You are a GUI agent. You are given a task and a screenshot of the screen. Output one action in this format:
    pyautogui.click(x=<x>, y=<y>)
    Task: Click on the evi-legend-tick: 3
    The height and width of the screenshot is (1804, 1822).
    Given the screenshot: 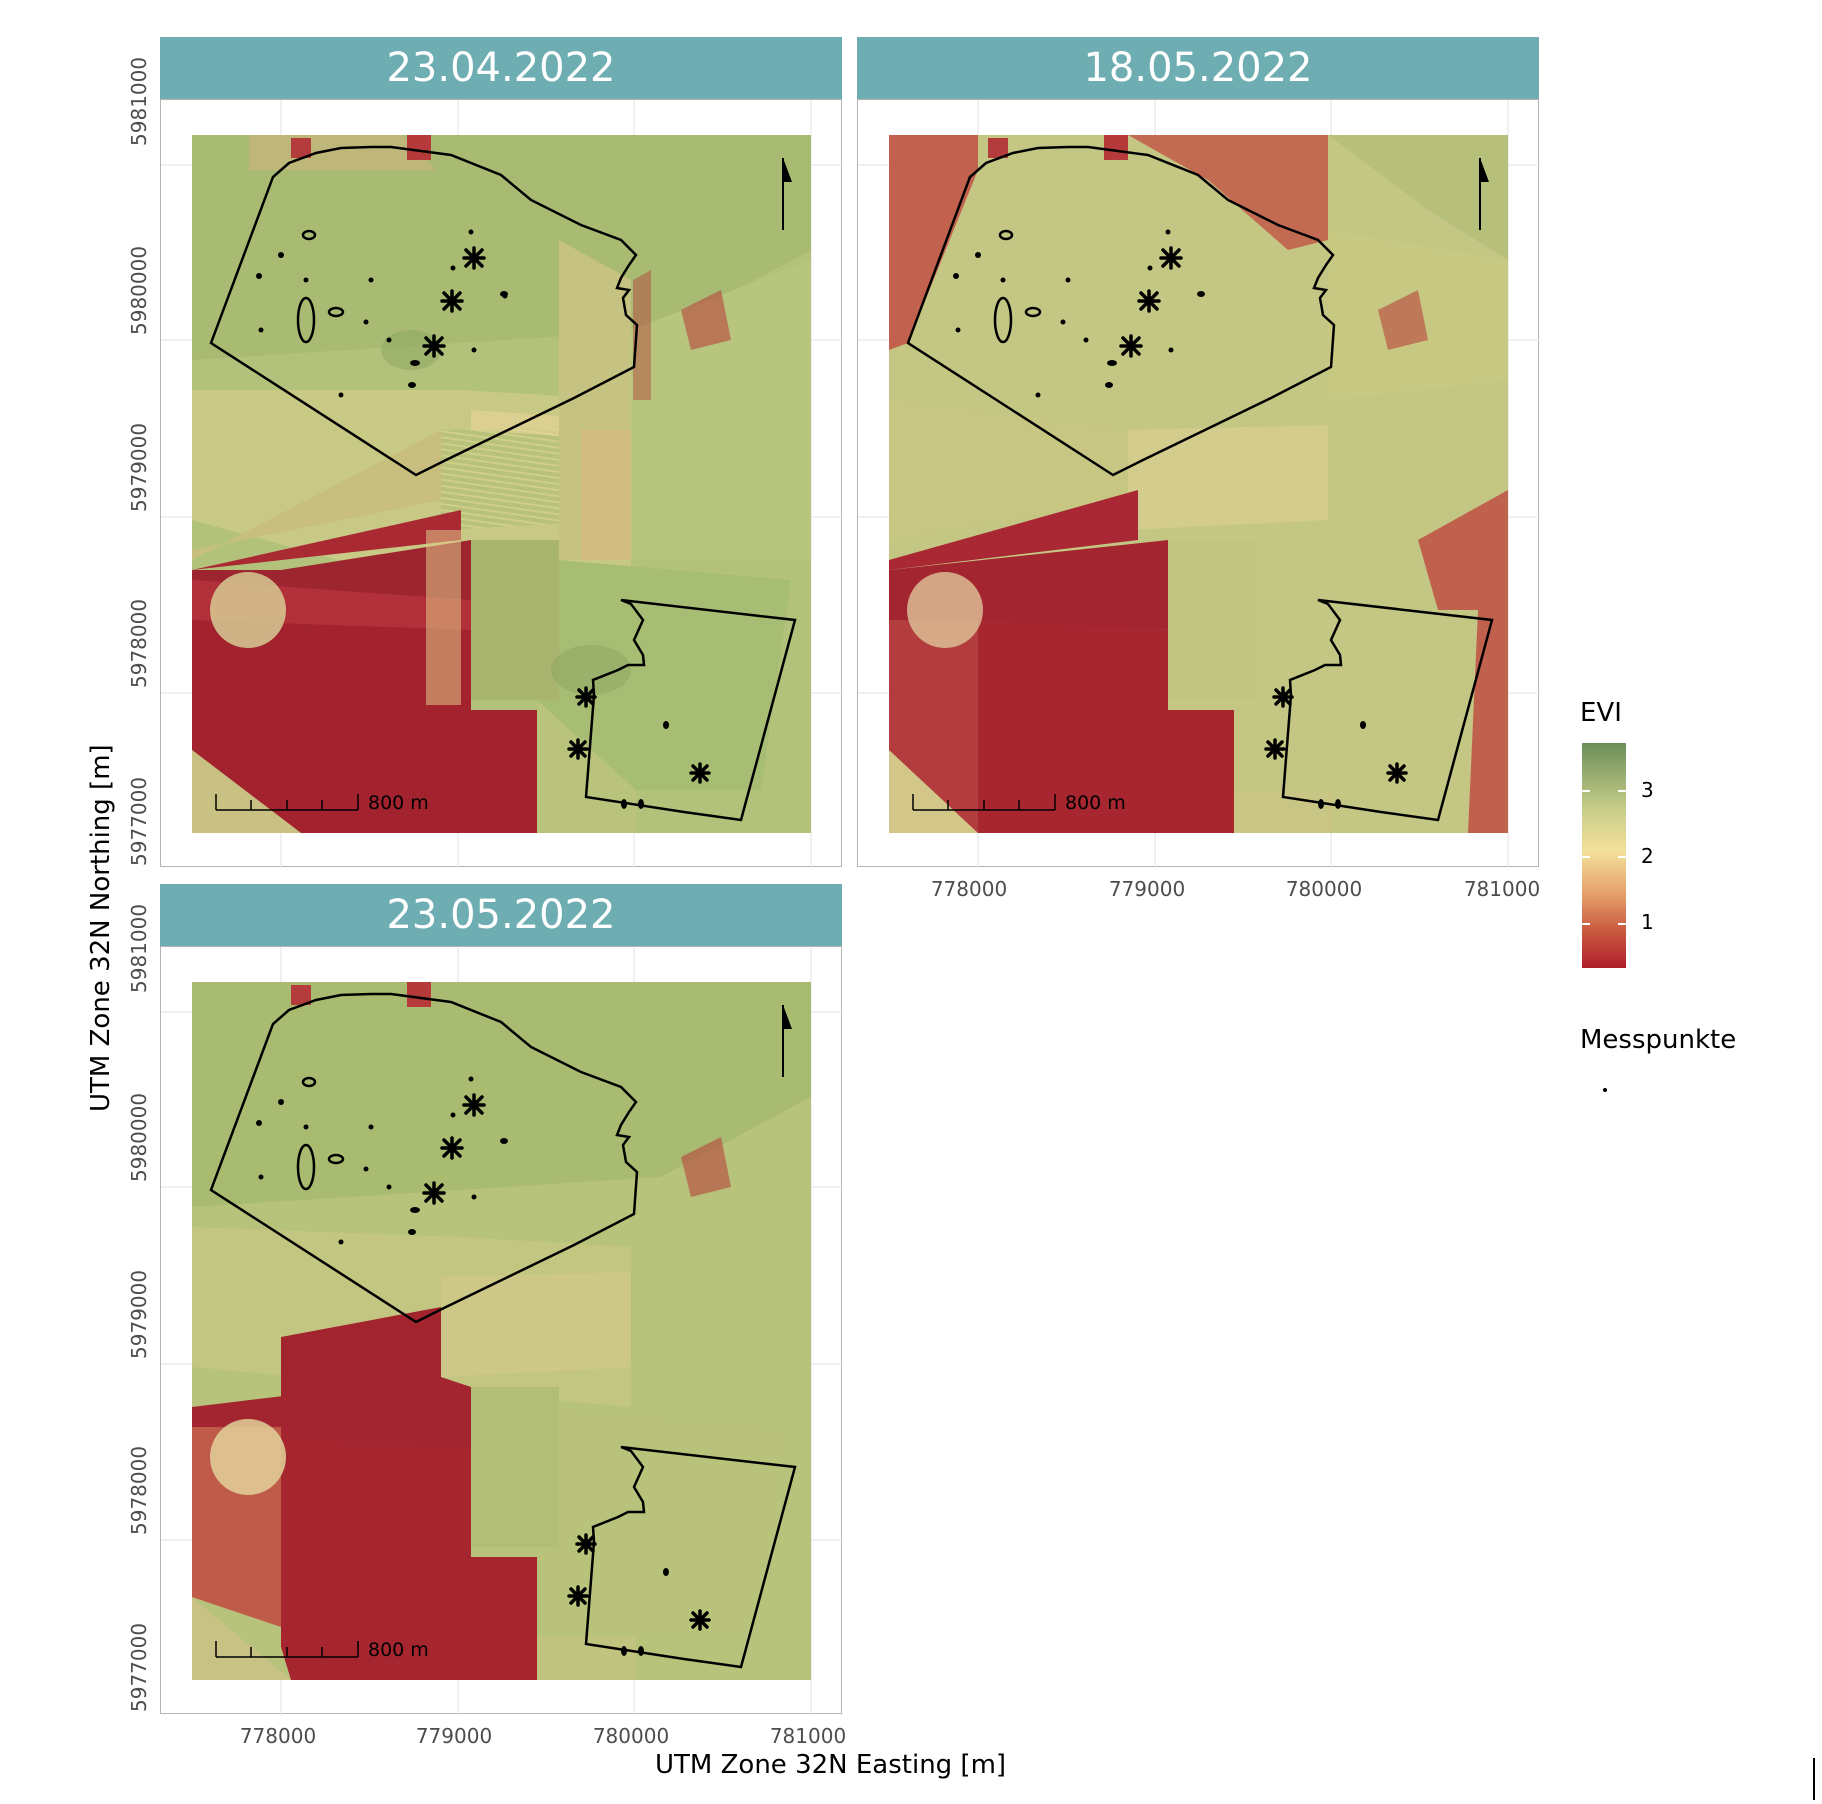 What is the action you would take?
    pyautogui.click(x=1647, y=790)
    